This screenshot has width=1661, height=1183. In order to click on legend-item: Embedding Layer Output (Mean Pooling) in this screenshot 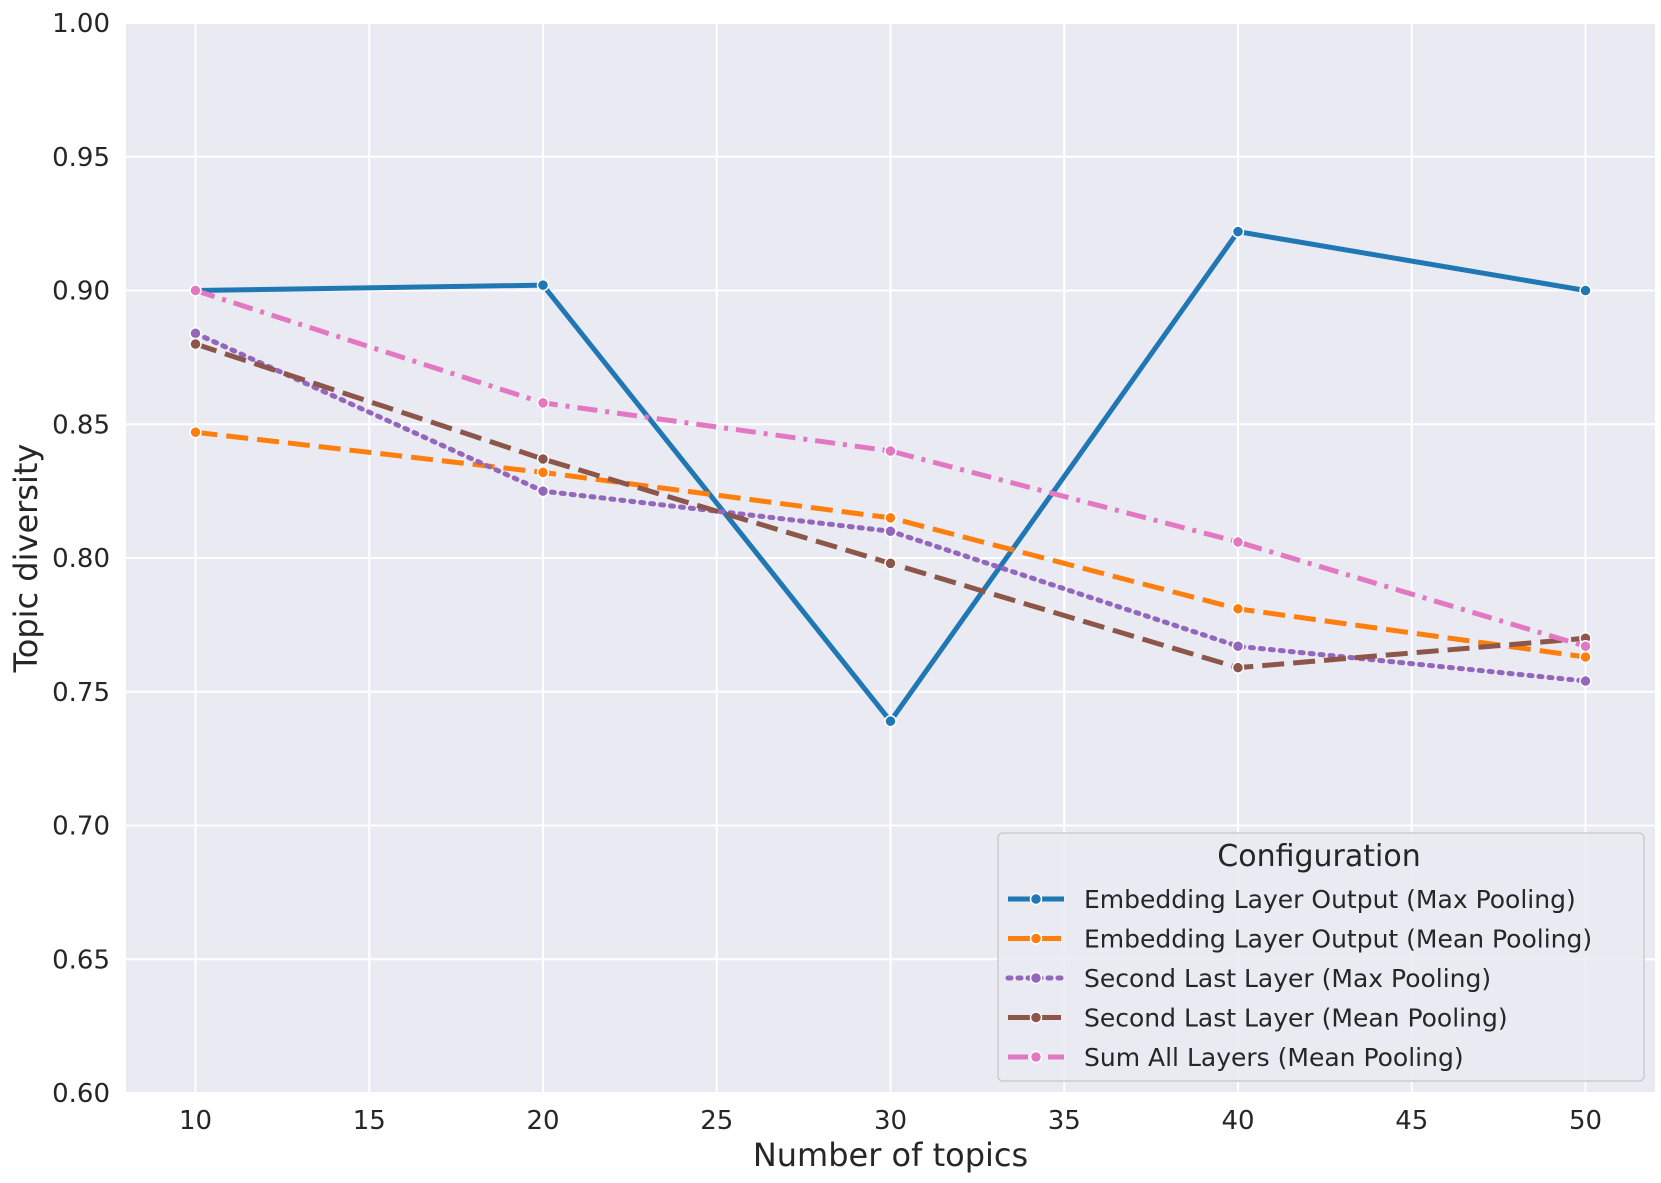, I will do `click(1300, 939)`.